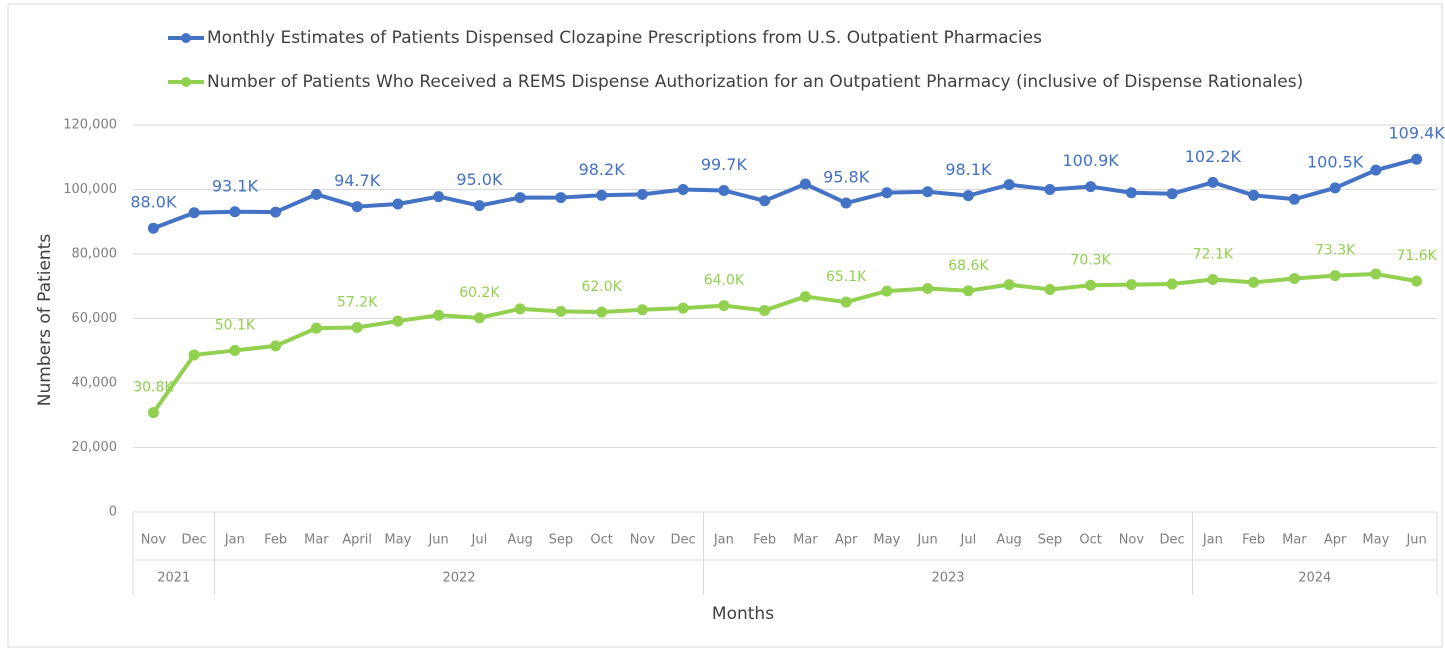  Describe the element at coordinates (602, 169) in the screenshot. I see `data-label: 98.2K` at that location.